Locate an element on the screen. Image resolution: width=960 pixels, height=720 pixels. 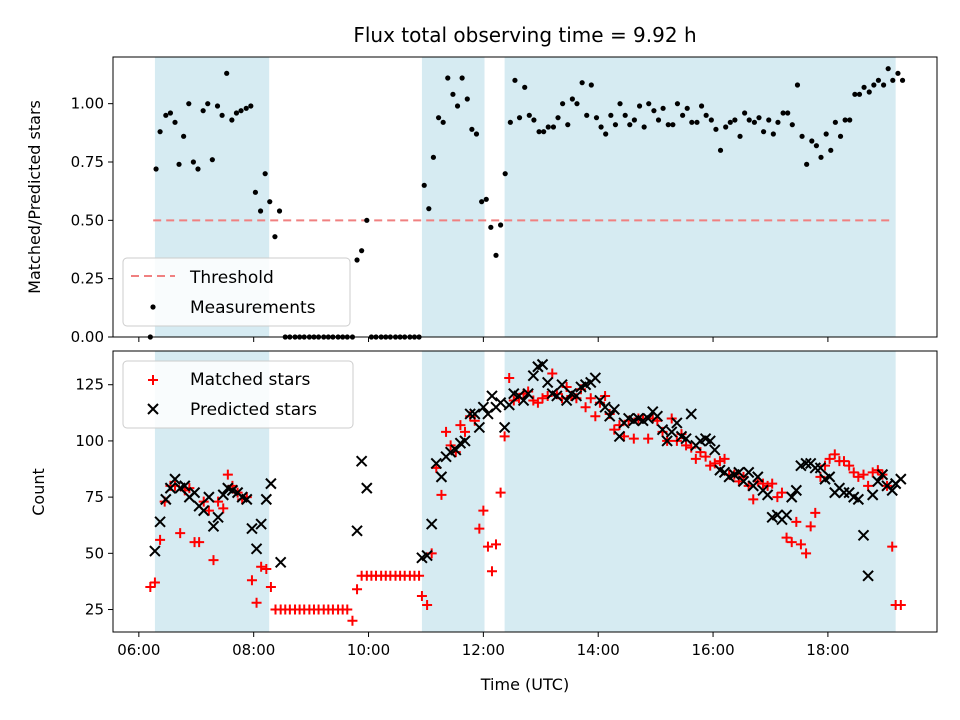
bottom-legend: Matched stars Predicted stars is located at coordinates (238, 394).